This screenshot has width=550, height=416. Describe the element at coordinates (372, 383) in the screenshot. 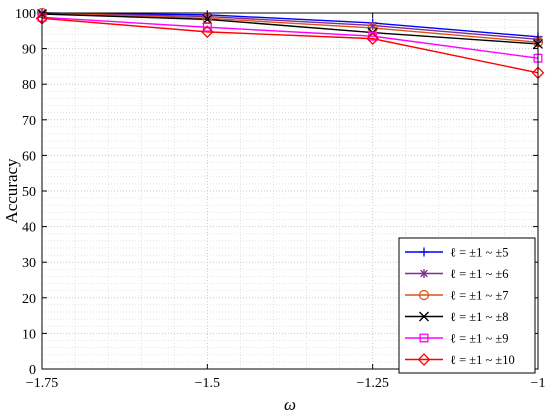

I see `x-tick-label: −1.25` at that location.